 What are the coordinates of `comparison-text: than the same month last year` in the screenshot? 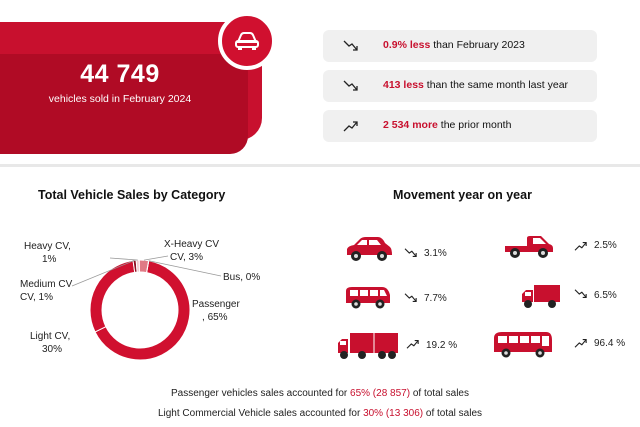 It's located at (496, 85).